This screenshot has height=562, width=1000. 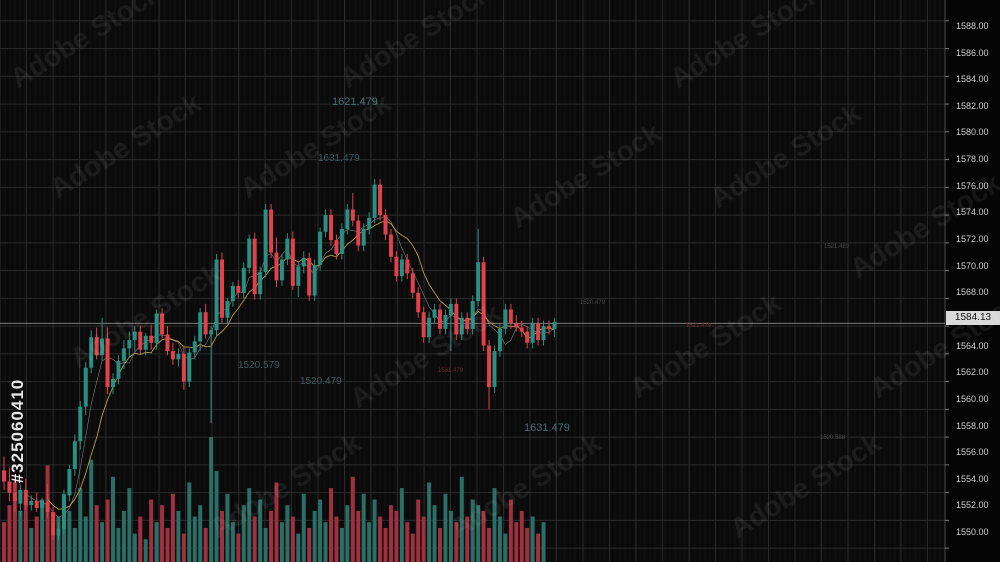 I want to click on ghost-price-label: 1631.479, so click(x=547, y=428).